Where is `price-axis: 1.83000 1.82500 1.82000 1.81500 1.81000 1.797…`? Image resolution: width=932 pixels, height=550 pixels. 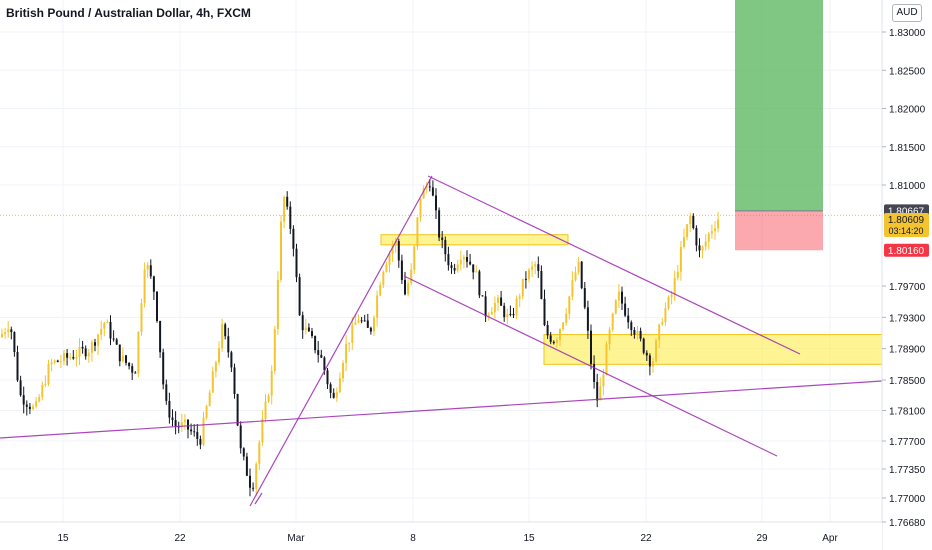 price-axis: 1.83000 1.82500 1.82000 1.81500 1.81000 1.797… is located at coordinates (906, 275).